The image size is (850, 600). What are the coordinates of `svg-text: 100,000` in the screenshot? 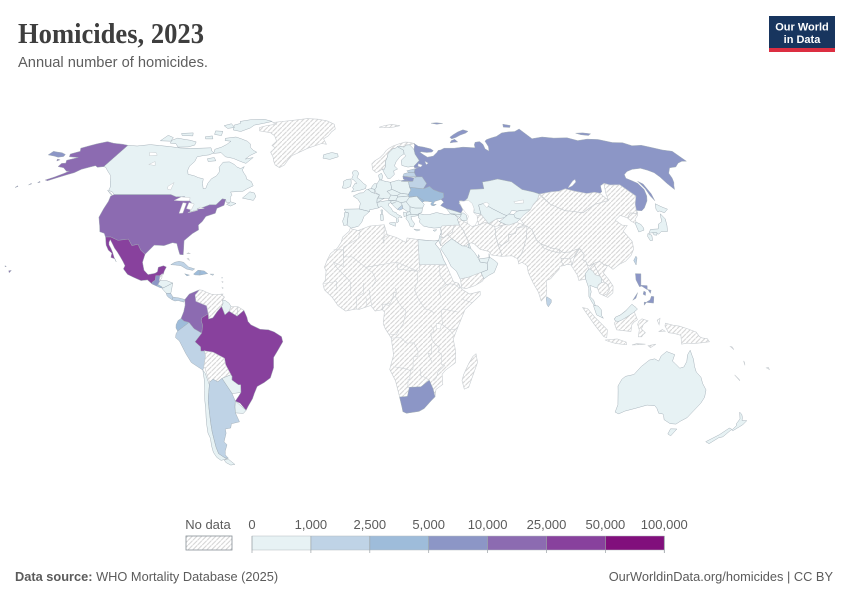 It's located at (664, 524).